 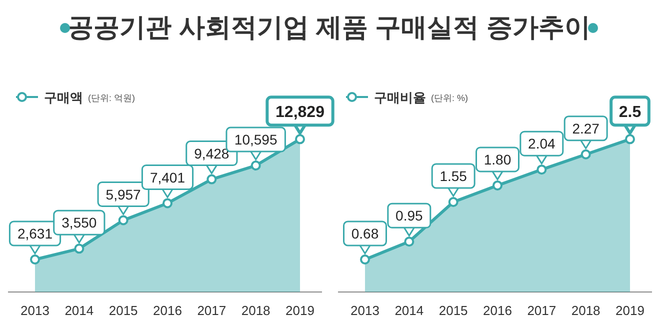 I want to click on data-label: 2.27, so click(x=586, y=128).